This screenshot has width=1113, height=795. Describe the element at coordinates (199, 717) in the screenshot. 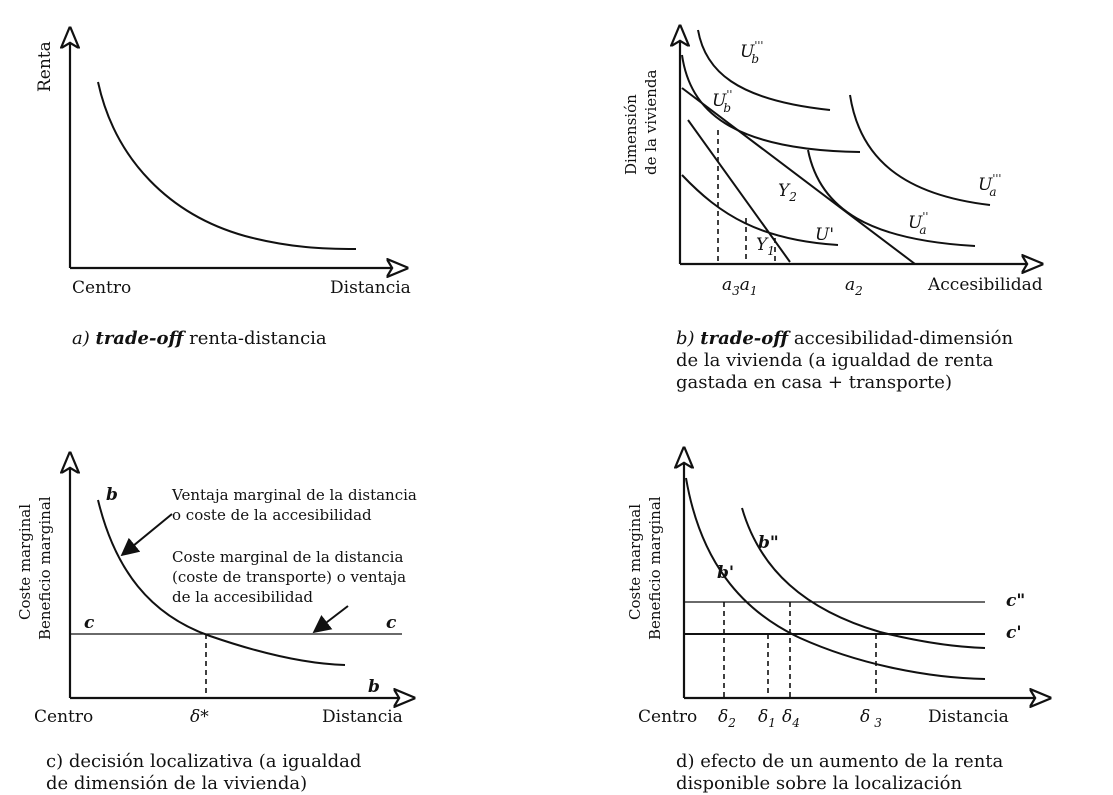

I see `panel-c-tick-delta: δ*` at that location.